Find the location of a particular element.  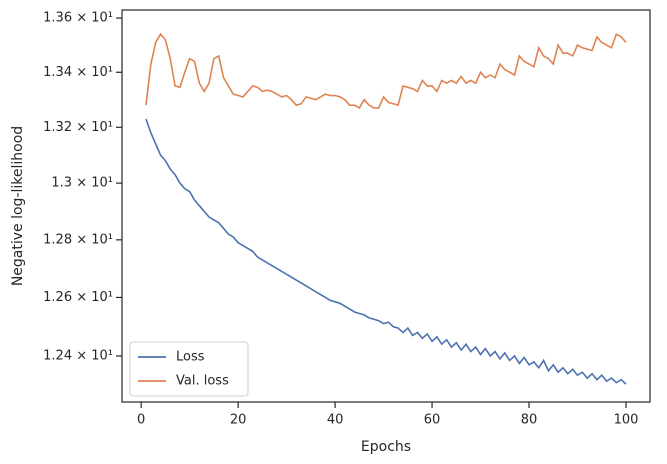

y-tick-label: 1.36 × 10¹ is located at coordinates (78, 18).